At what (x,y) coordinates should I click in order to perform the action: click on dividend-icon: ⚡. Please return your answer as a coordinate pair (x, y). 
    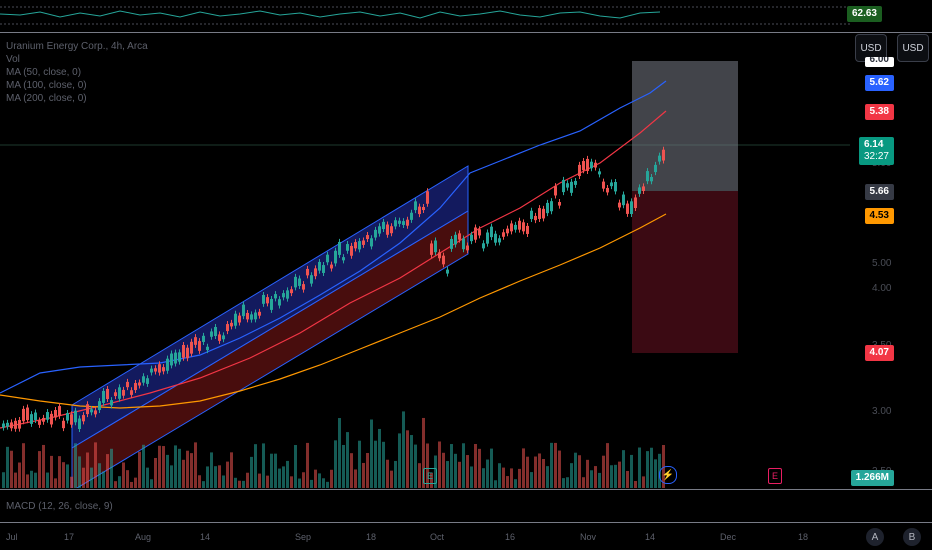
    Looking at the image, I should click on (668, 475).